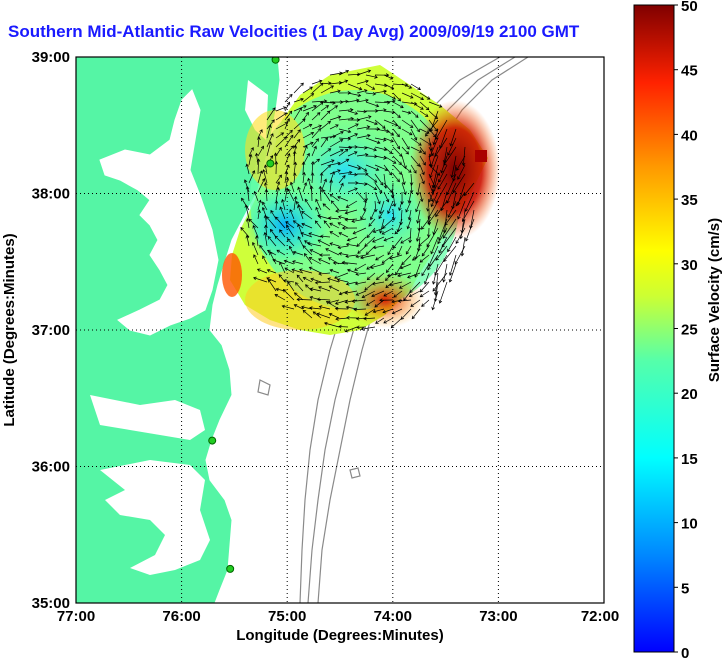  I want to click on chesapeake-bay, so click(159, 212).